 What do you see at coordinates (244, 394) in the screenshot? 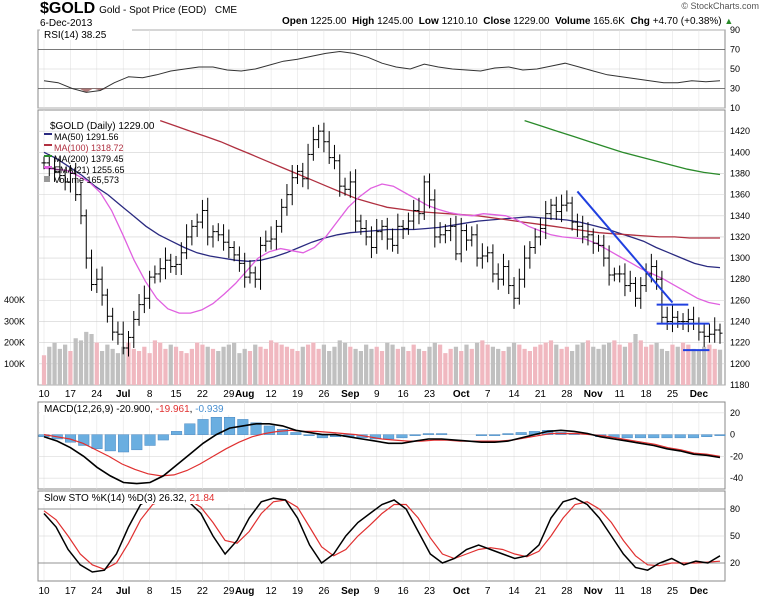
I see `x-tick-label: Aug` at bounding box center [244, 394].